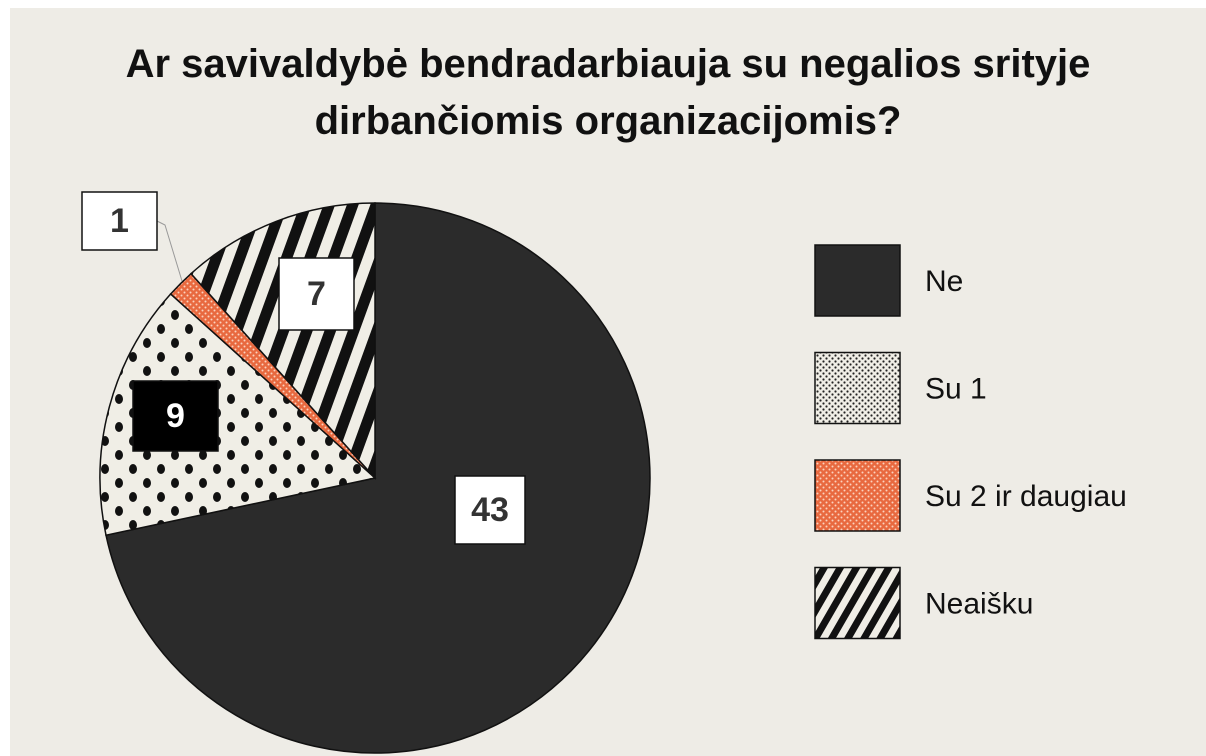 This screenshot has height=756, width=1206. Describe the element at coordinates (944, 281) in the screenshot. I see `legend-label: Ne` at that location.